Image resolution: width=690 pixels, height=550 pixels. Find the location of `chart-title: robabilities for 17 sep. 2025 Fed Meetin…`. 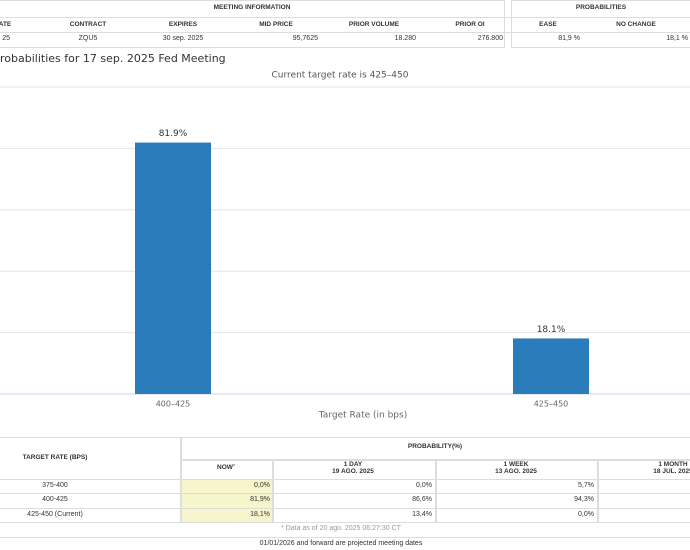

chart-title: robabilities for 17 sep. 2025 Fed Meetin… is located at coordinates (113, 58).